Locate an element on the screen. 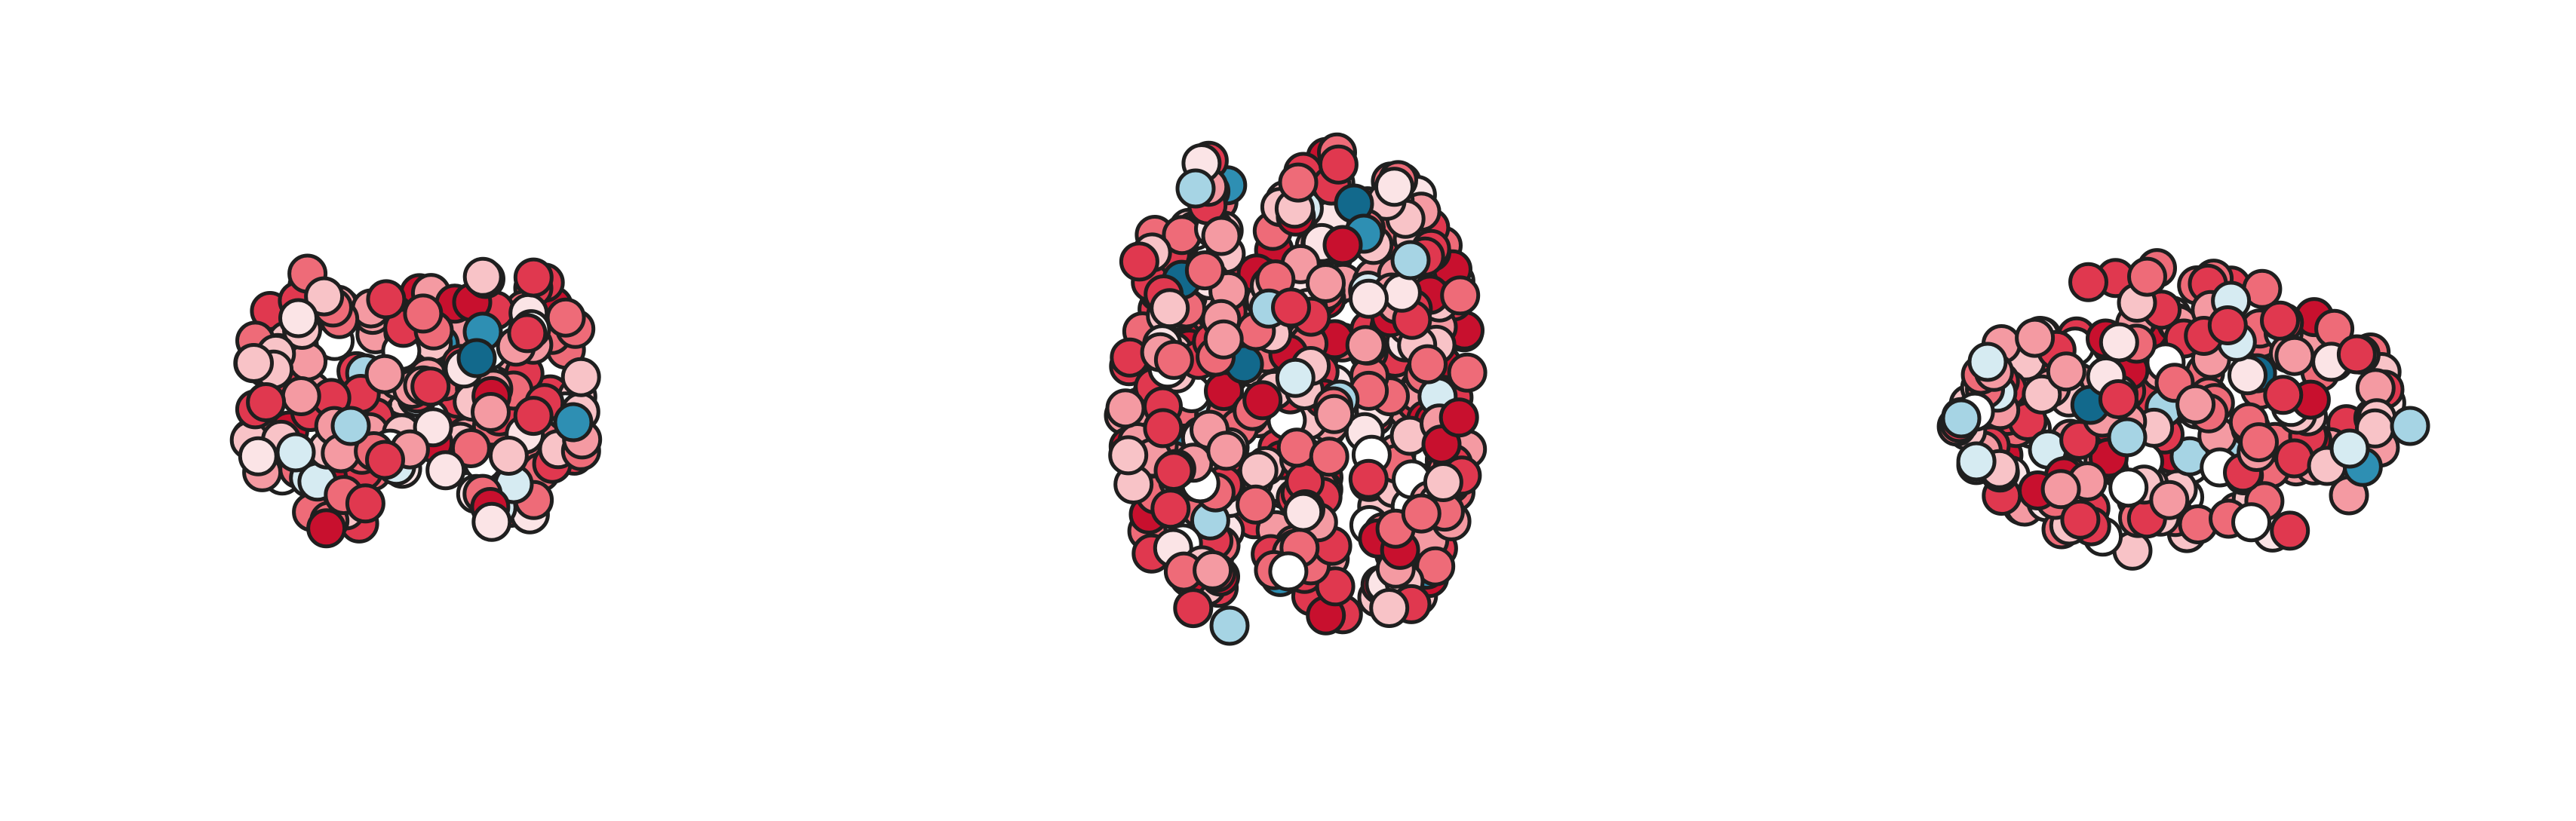 The height and width of the screenshot is (821, 2576). axial-view is located at coordinates (1296, 389).